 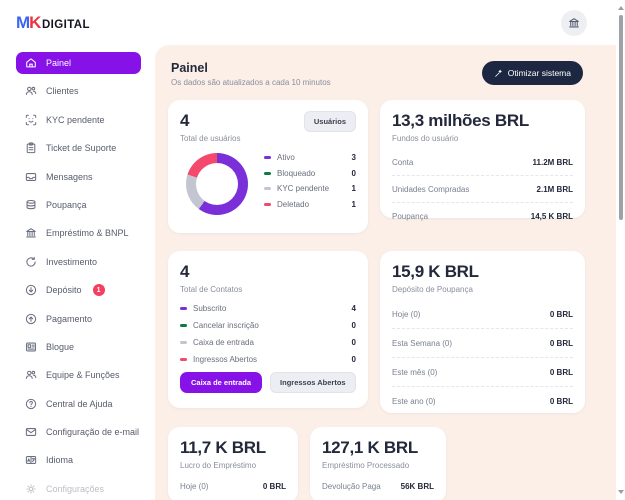 I want to click on loan-profit-label: Lucro do Empréstimo, so click(x=218, y=465).